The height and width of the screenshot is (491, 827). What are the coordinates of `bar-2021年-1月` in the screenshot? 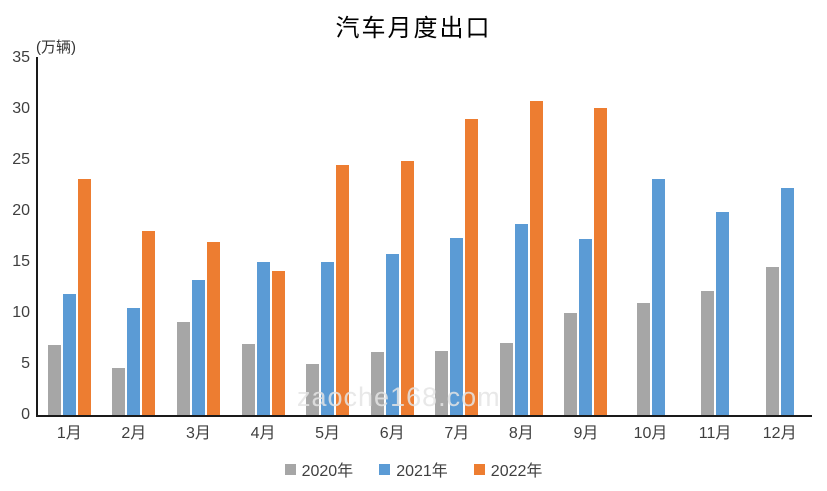 It's located at (69, 354).